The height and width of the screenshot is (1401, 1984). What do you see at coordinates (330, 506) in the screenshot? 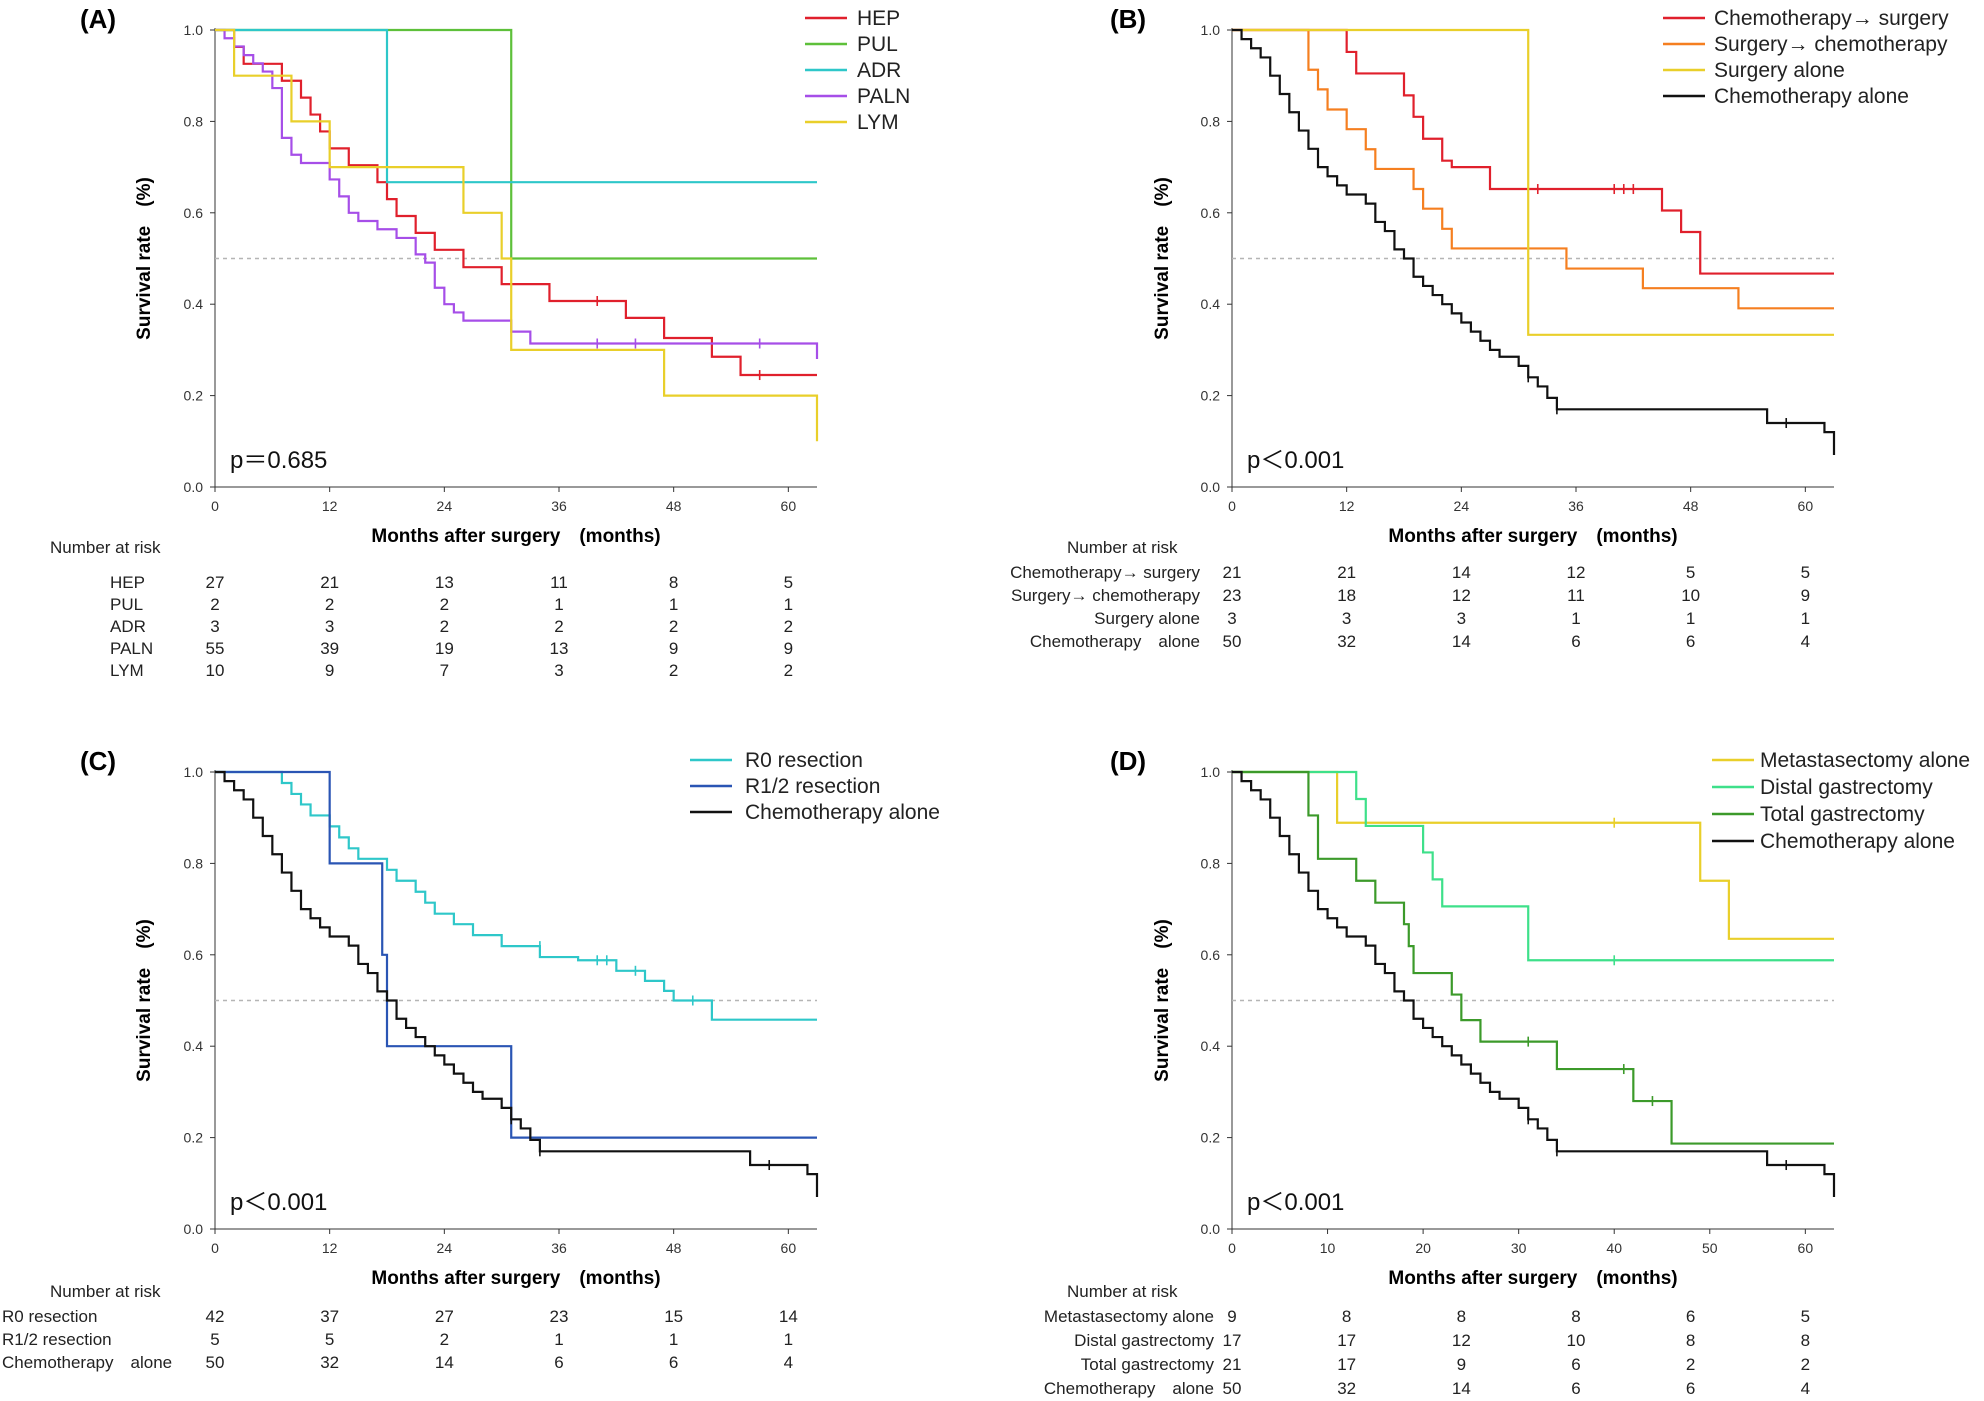
I see `x-tick-label: 12` at bounding box center [330, 506].